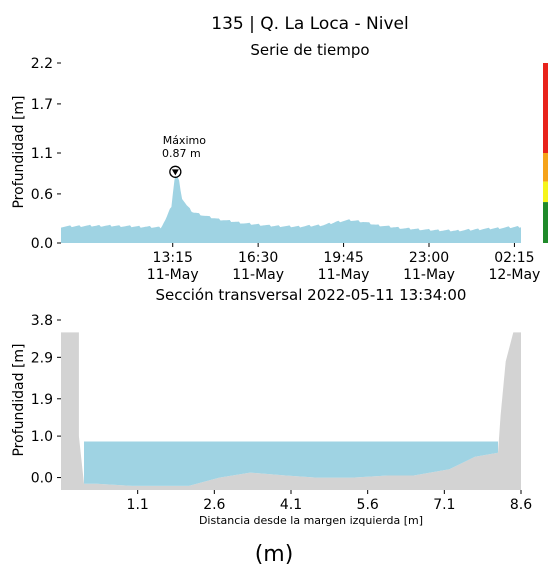 The height and width of the screenshot is (575, 548). Describe the element at coordinates (19, 399) in the screenshot. I see `cs-ylabel: Profundidad [m]` at that location.